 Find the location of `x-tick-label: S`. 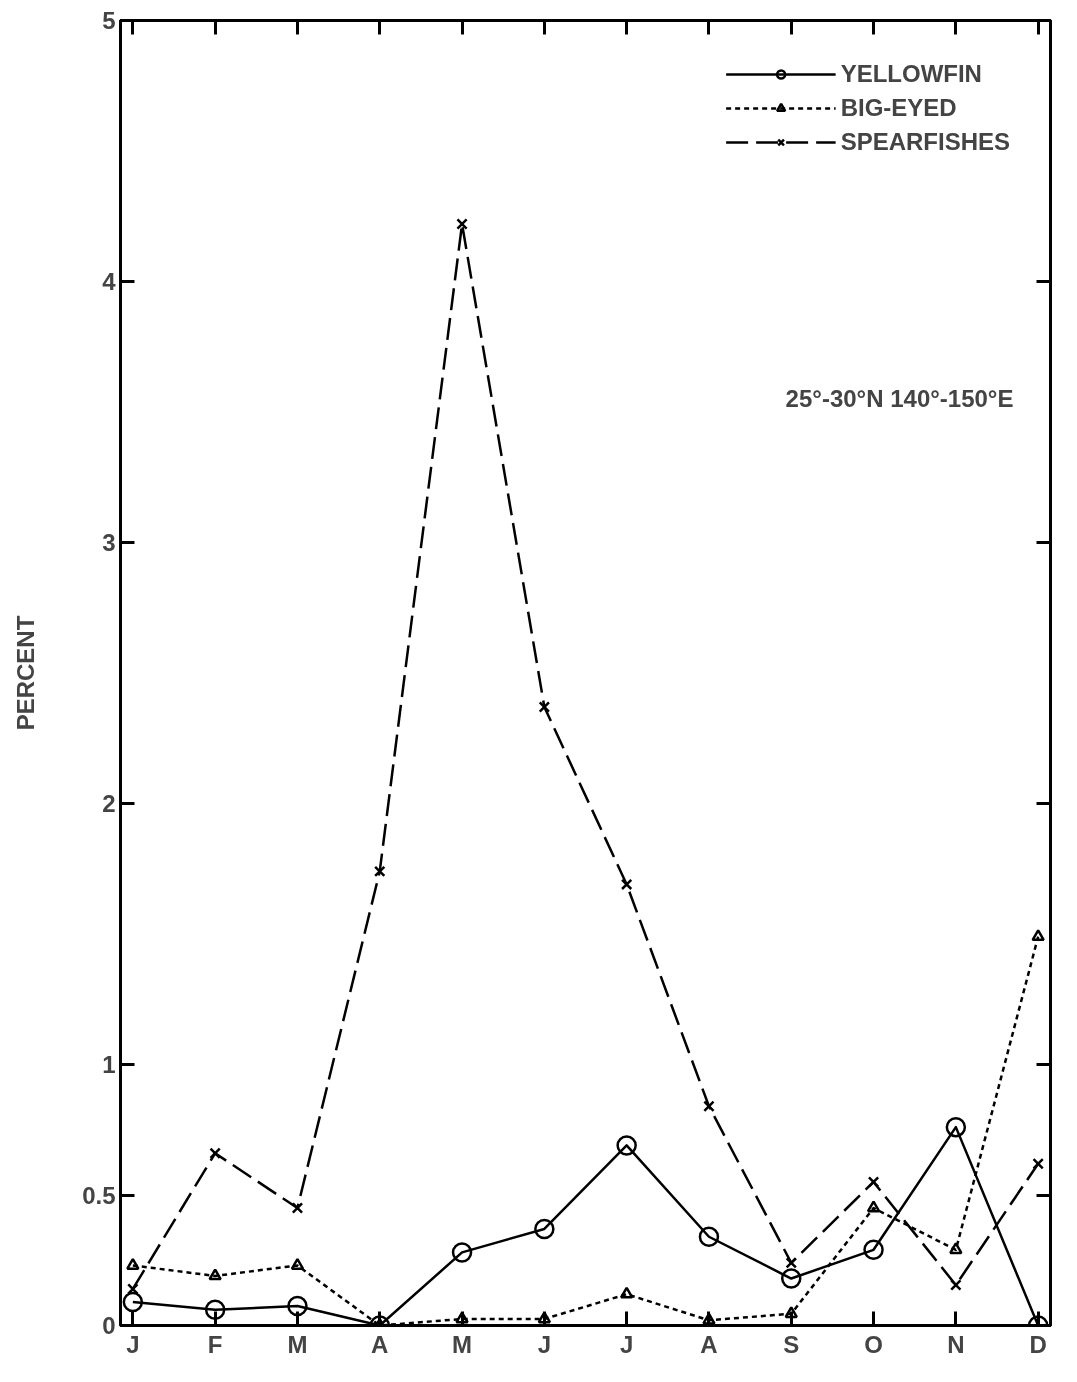

x-tick-label: S is located at coordinates (791, 1344).